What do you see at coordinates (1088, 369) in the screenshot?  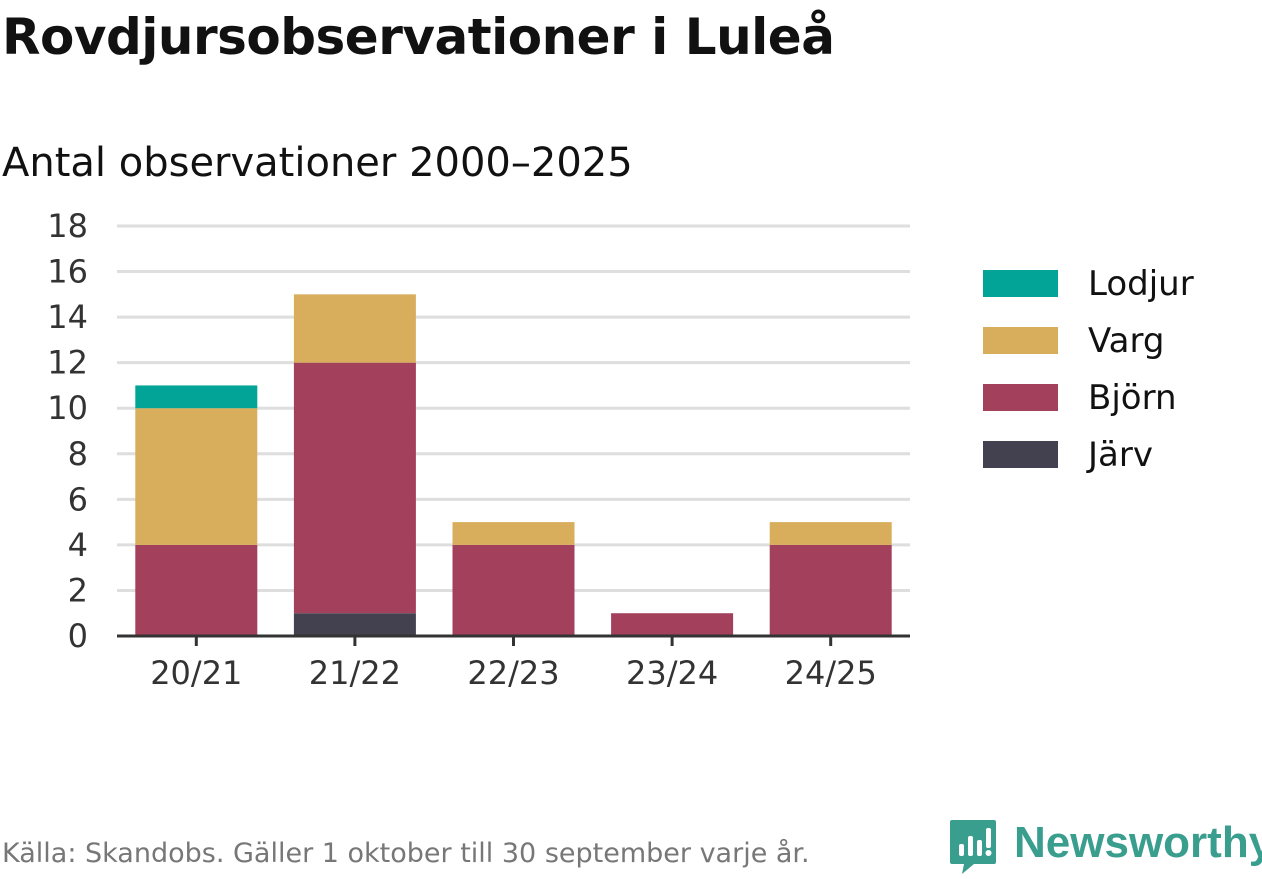 I see `legend: Lodjur Varg Björn Järv` at bounding box center [1088, 369].